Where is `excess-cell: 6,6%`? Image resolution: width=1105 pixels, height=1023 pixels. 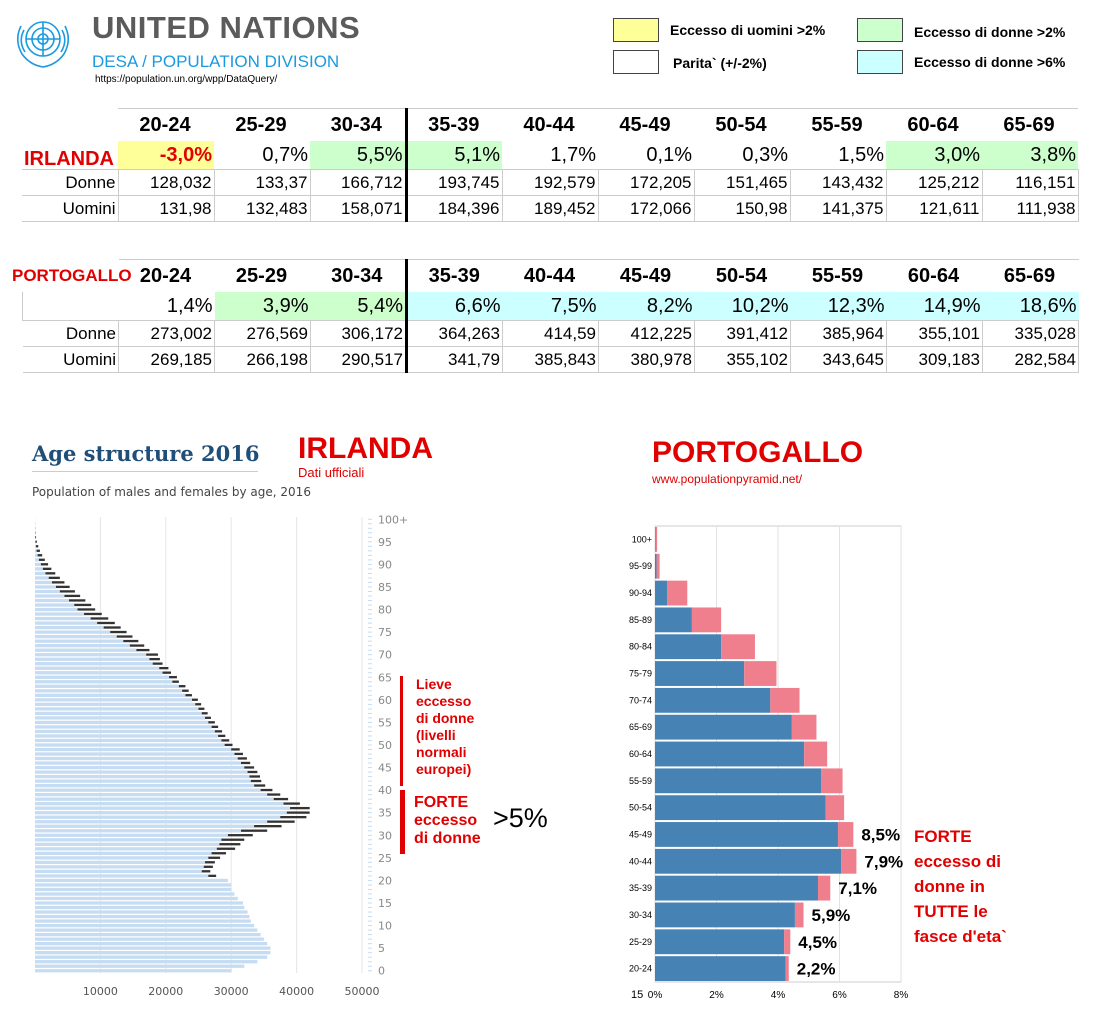 excess-cell: 6,6% is located at coordinates (454, 306).